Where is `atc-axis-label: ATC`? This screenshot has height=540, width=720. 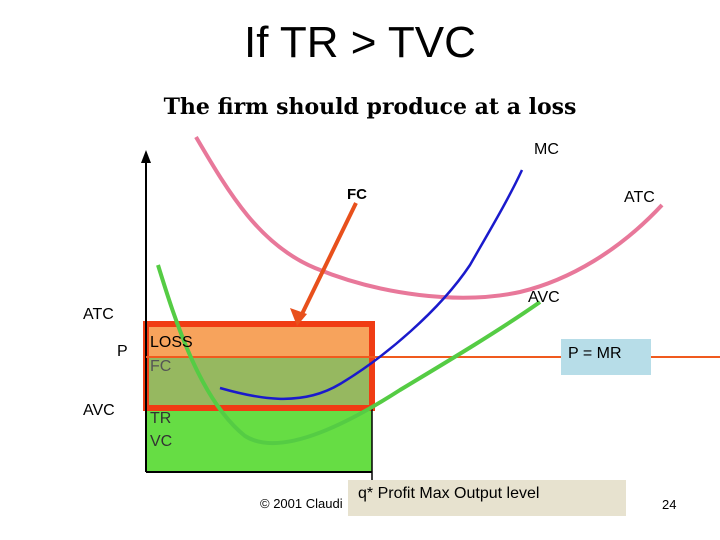 atc-axis-label: ATC is located at coordinates (98, 314).